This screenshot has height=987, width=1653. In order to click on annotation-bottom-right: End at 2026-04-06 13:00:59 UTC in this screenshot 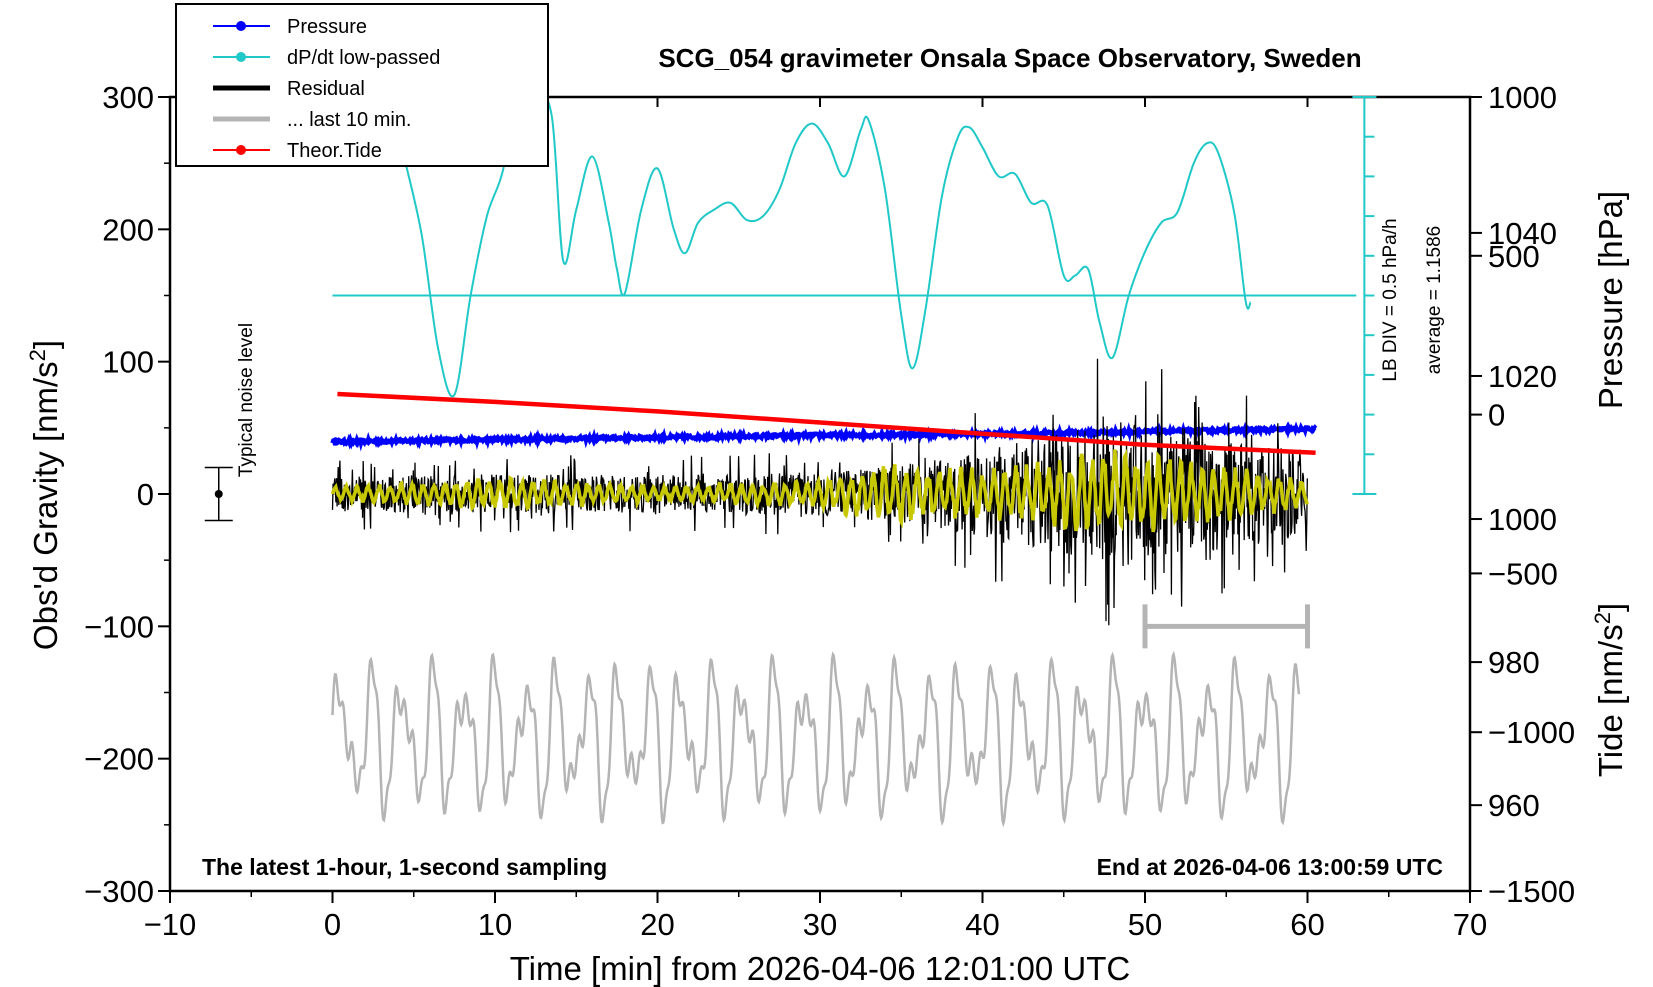, I will do `click(1270, 867)`.